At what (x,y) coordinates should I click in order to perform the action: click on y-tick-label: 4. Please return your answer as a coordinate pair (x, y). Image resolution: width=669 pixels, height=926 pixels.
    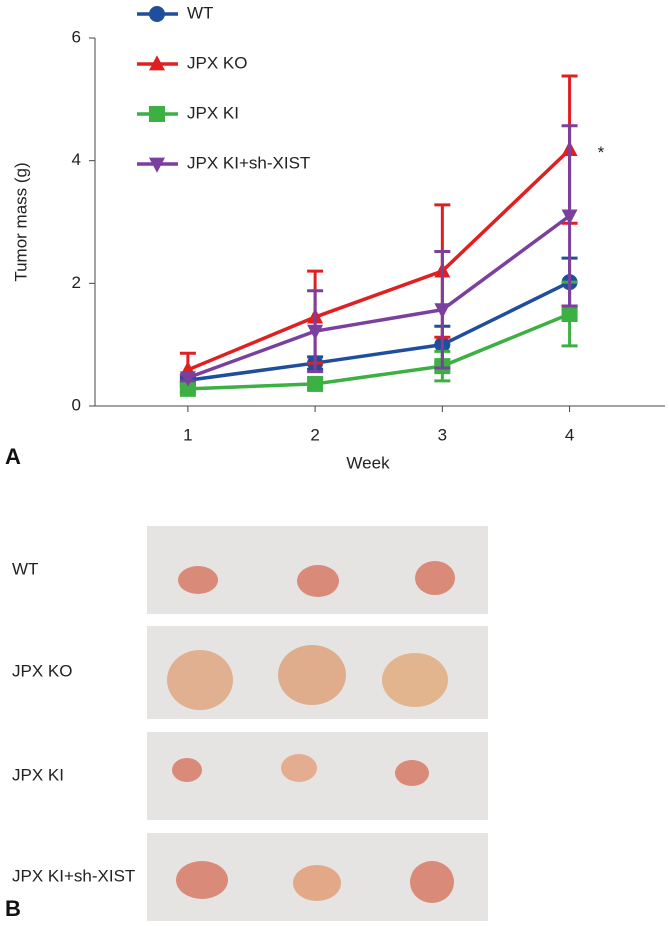
    Looking at the image, I should click on (76, 159).